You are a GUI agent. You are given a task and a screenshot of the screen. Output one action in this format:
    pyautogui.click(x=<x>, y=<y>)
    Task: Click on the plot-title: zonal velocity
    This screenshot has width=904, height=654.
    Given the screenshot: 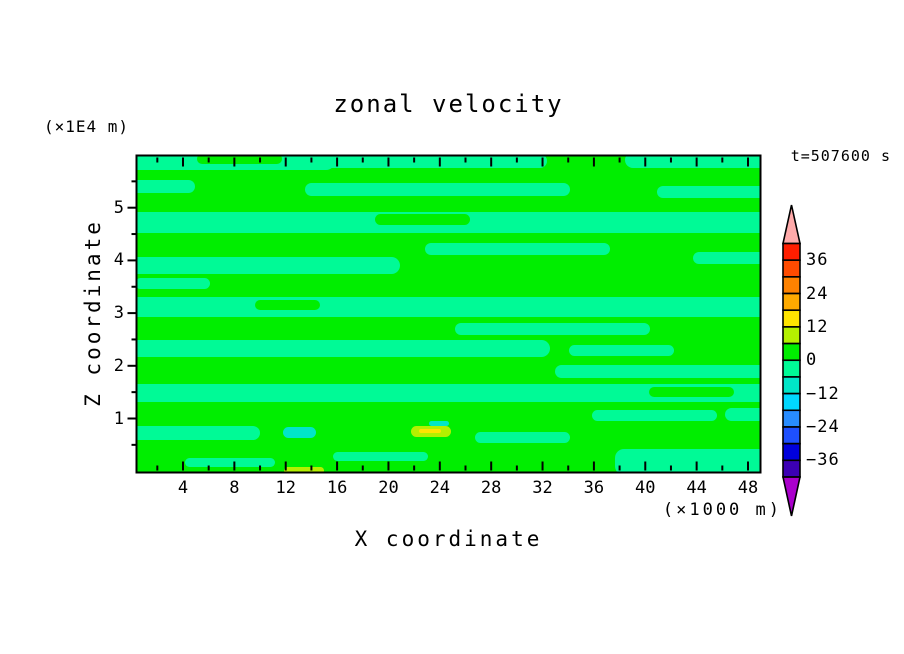 What is the action you would take?
    pyautogui.click(x=448, y=104)
    